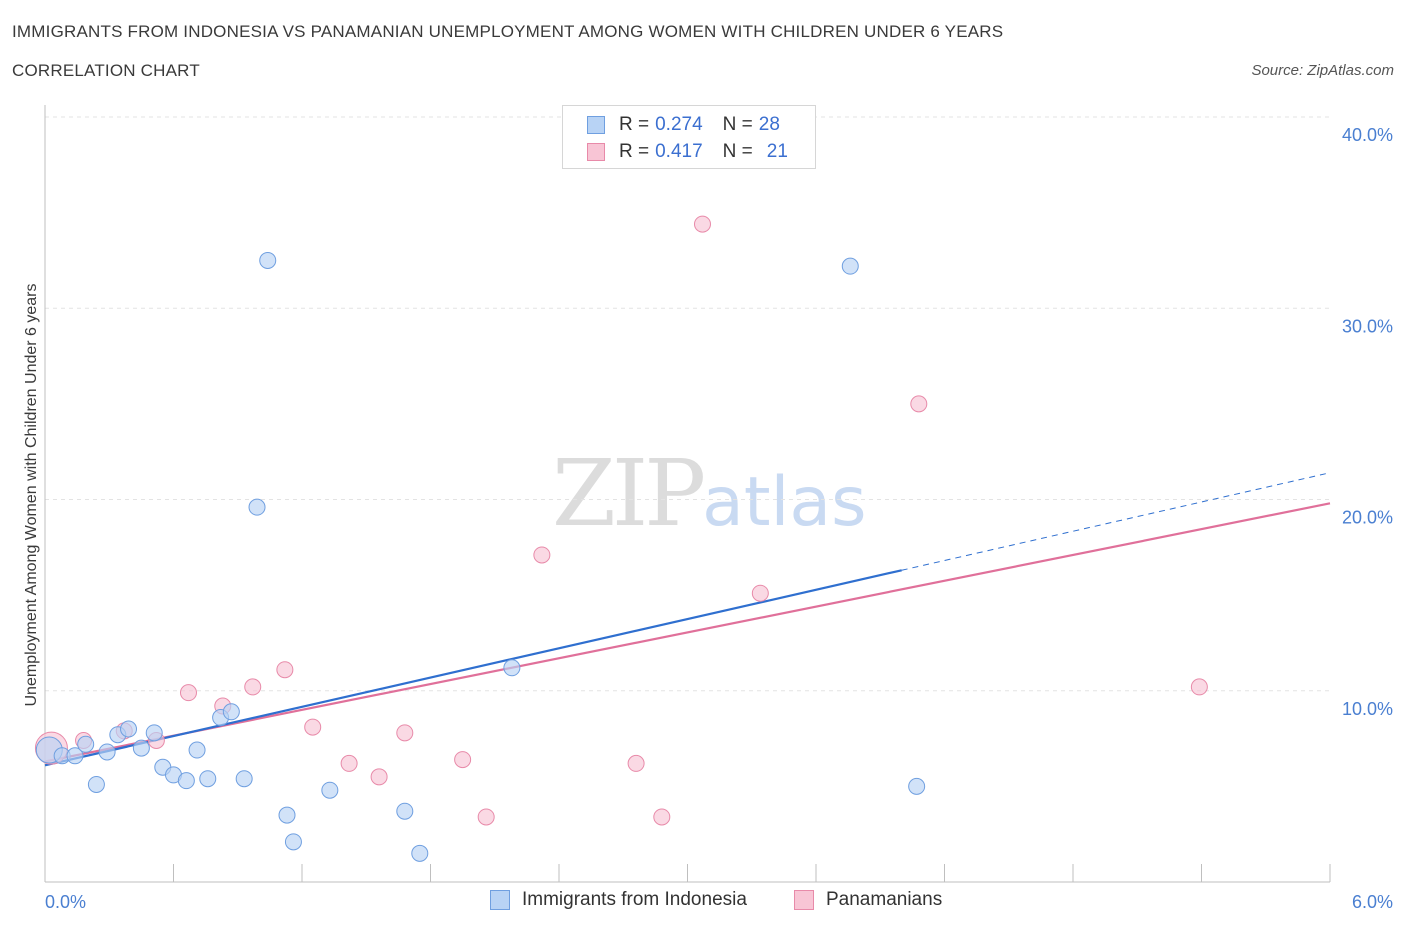  Describe the element at coordinates (1367, 326) in the screenshot. I see `y-tick-label: 30.0%` at that location.